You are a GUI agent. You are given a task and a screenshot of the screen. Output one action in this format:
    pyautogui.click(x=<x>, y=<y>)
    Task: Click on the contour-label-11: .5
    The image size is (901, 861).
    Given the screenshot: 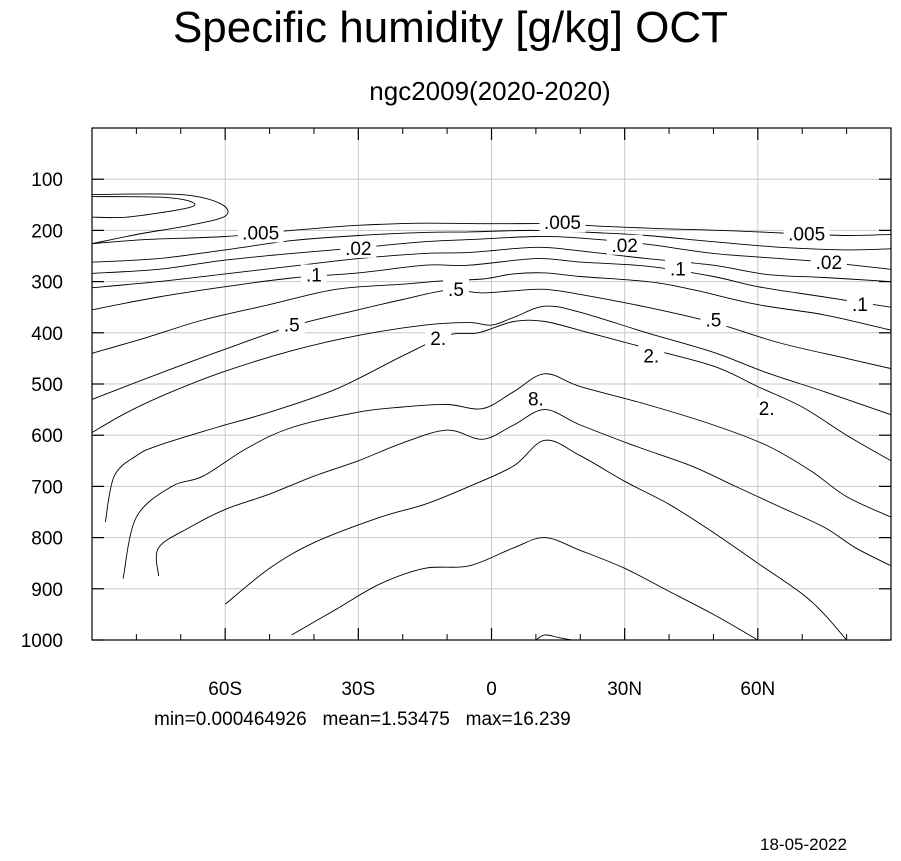 What is the action you would take?
    pyautogui.click(x=714, y=321)
    